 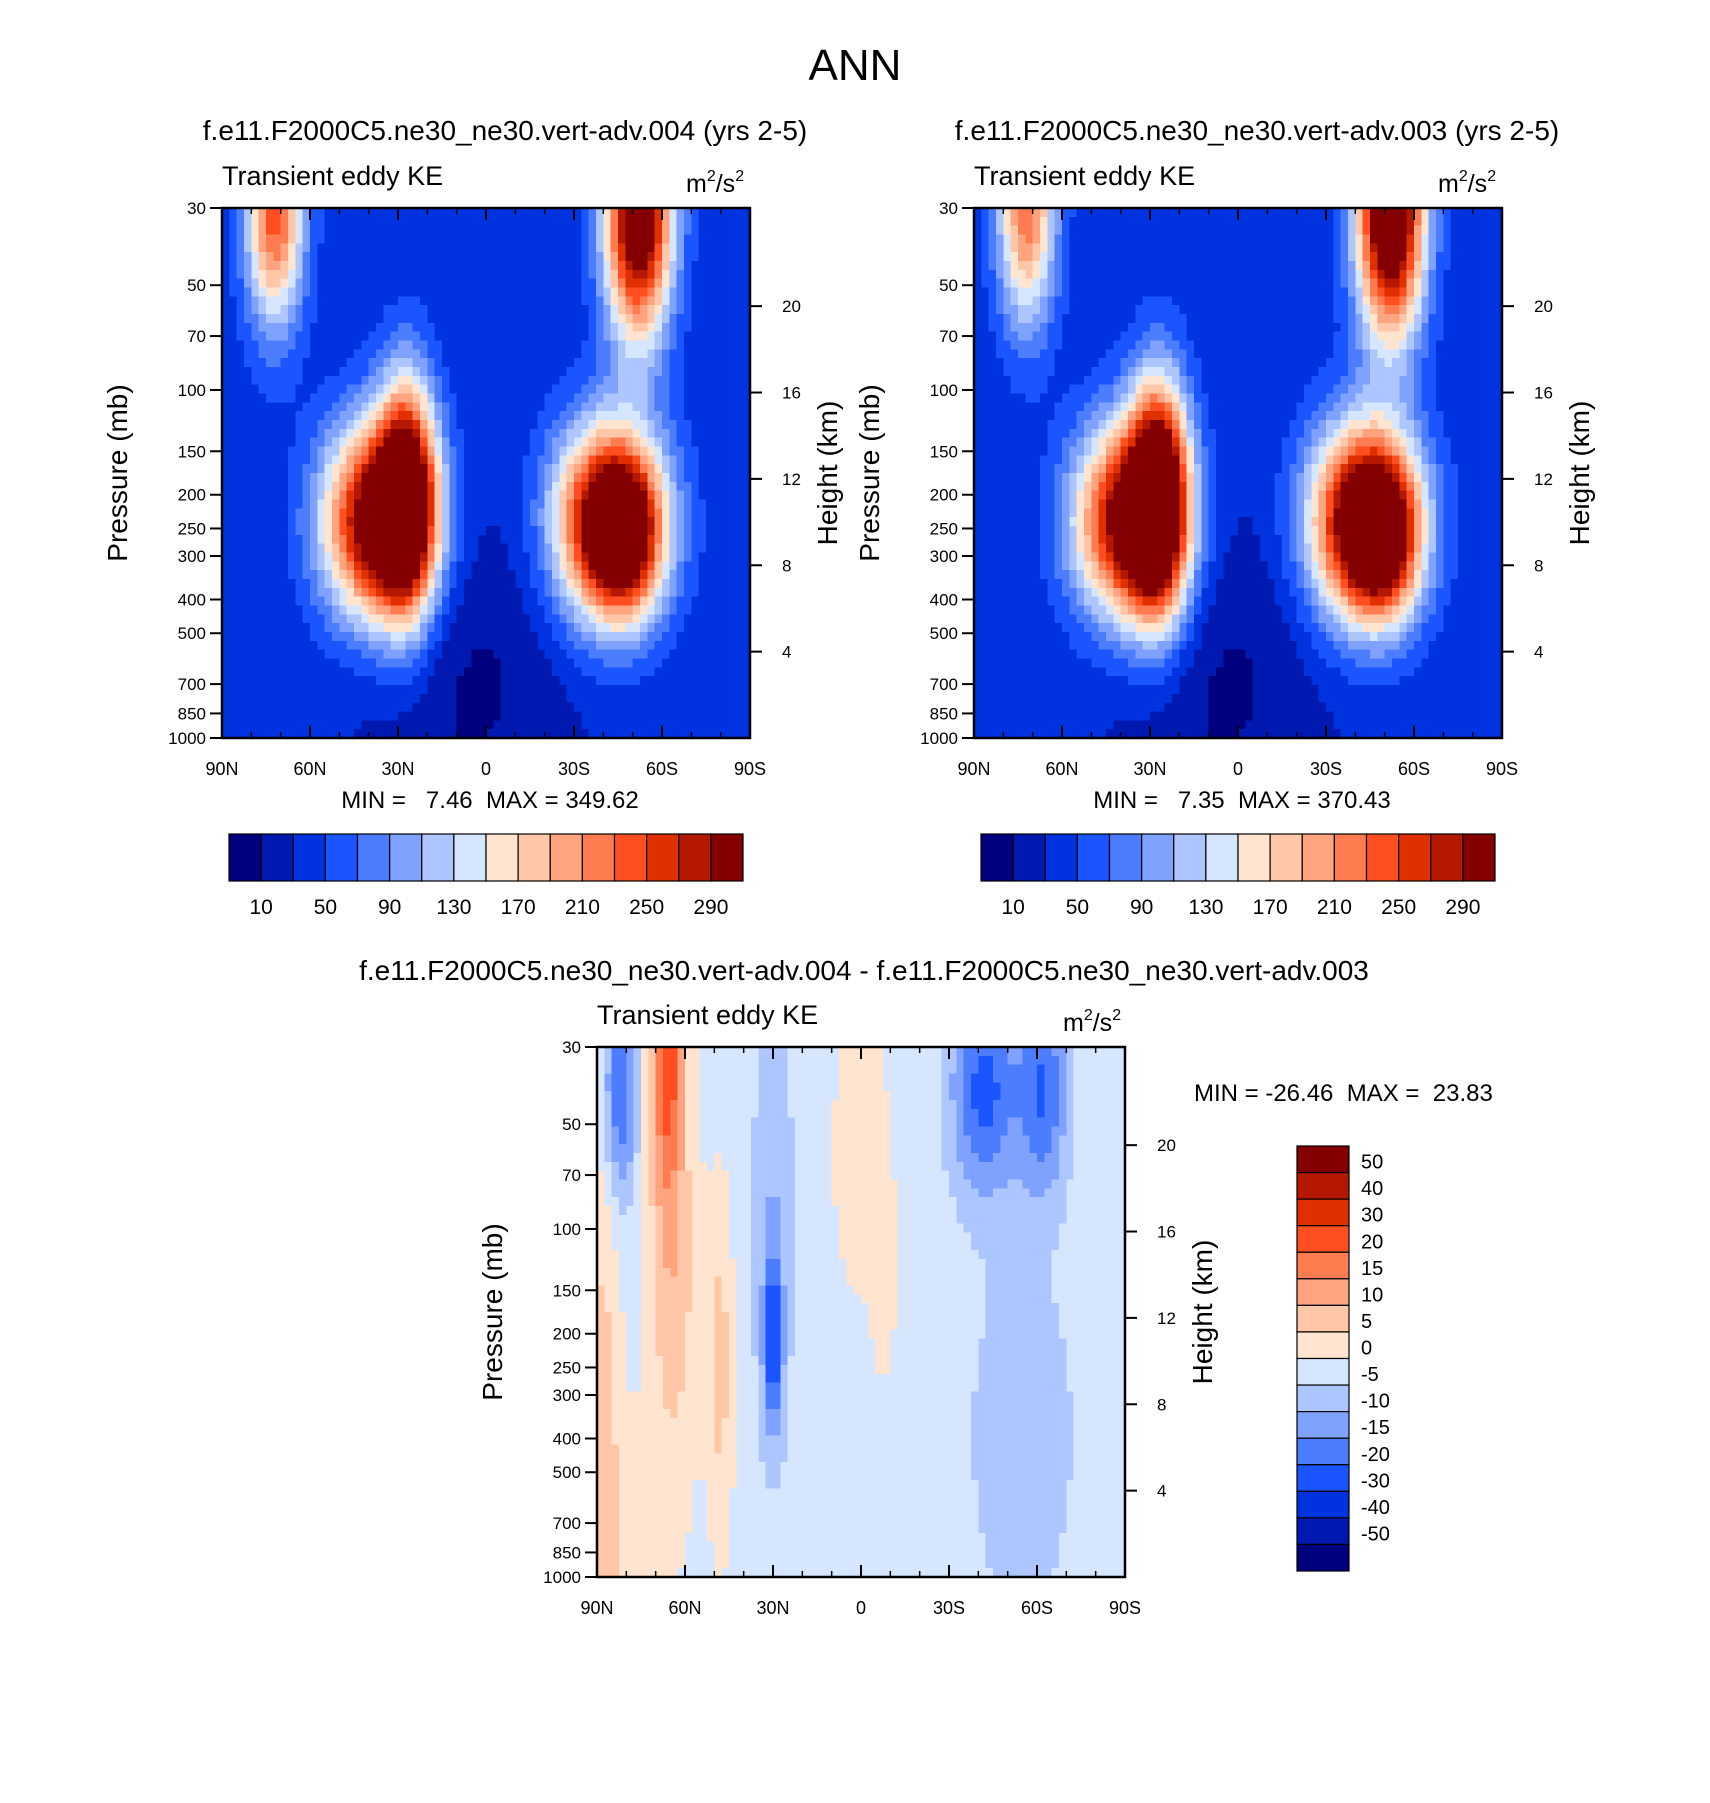 What do you see at coordinates (341, 857) in the screenshot?
I see `panel-004-colorbar-box` at bounding box center [341, 857].